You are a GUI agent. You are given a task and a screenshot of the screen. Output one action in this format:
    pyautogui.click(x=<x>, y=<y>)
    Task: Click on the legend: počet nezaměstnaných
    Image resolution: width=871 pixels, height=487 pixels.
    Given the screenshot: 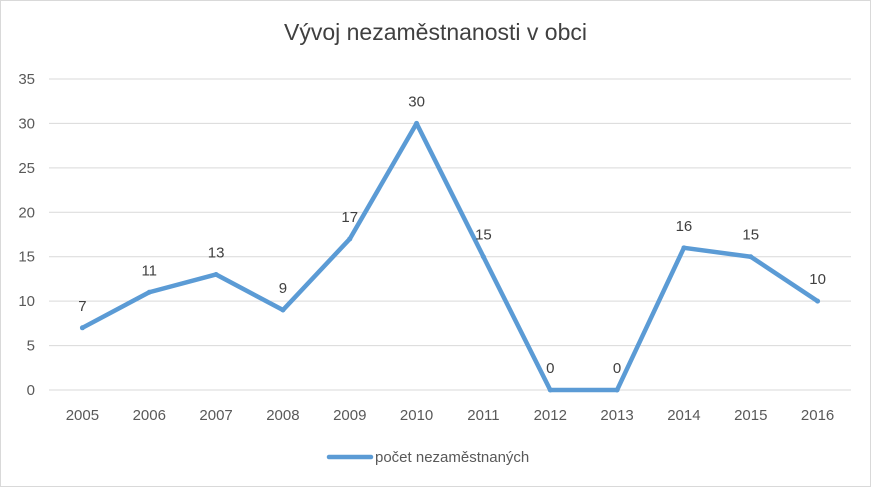 What is the action you would take?
    pyautogui.click(x=427, y=457)
    